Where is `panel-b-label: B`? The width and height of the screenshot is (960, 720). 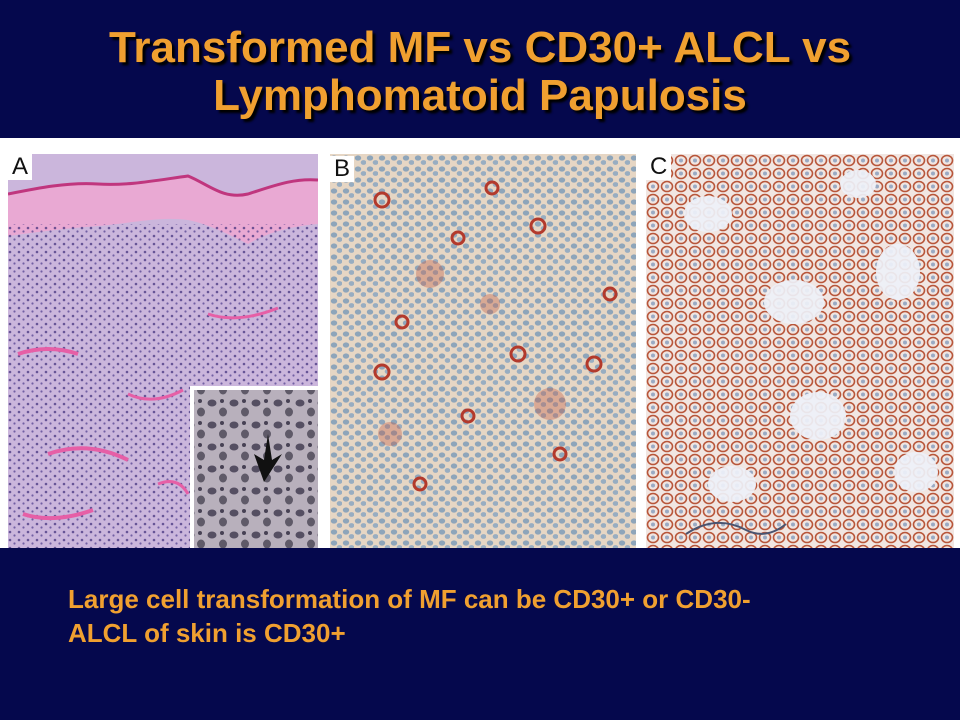
panel-b-label: B is located at coordinates (342, 169).